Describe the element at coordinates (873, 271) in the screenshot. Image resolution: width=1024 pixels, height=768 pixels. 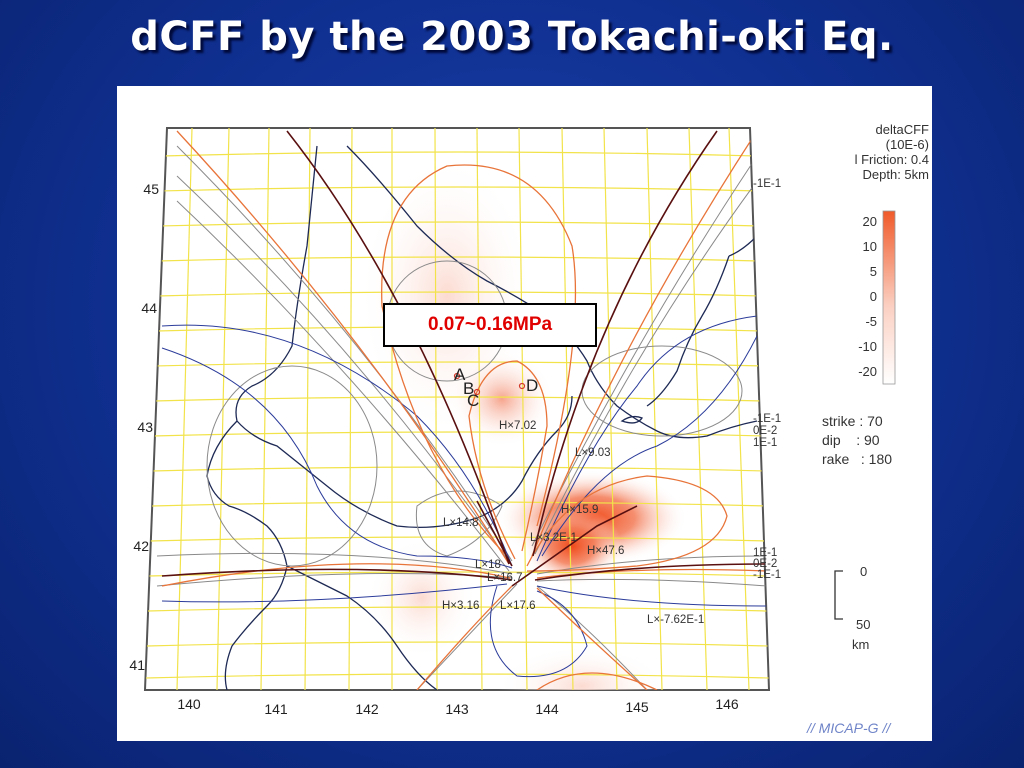
I see `scale-value-5: 5` at that location.